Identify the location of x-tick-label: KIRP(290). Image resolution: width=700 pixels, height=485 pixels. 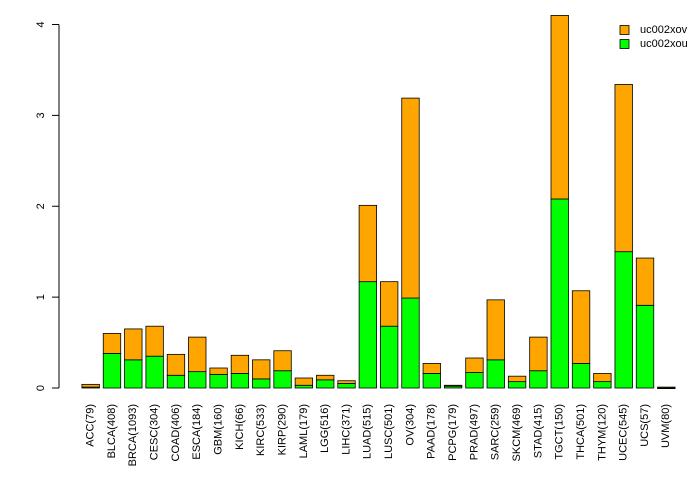
(282, 429).